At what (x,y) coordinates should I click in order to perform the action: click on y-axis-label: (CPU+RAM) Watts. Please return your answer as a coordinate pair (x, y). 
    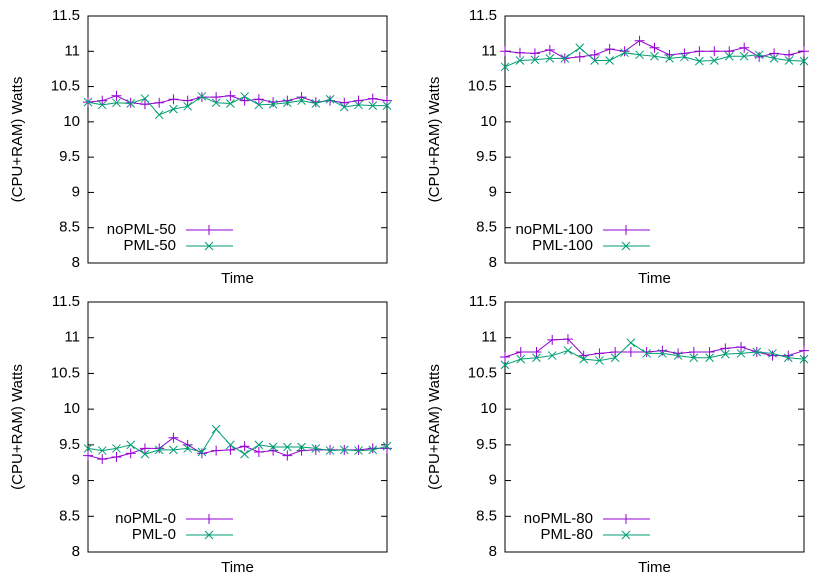
    Looking at the image, I should click on (17, 427).